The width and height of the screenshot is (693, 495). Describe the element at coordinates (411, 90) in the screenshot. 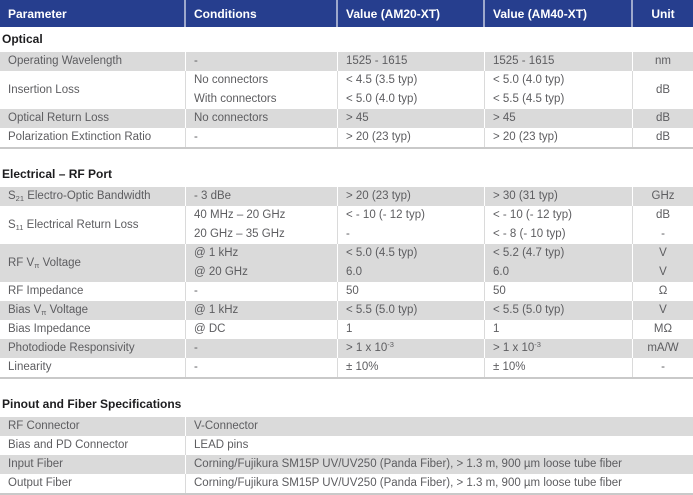

I see `cell-value-am20: < 4.5 (3.5 typ) < 5.0 (4.0 typ)` at that location.